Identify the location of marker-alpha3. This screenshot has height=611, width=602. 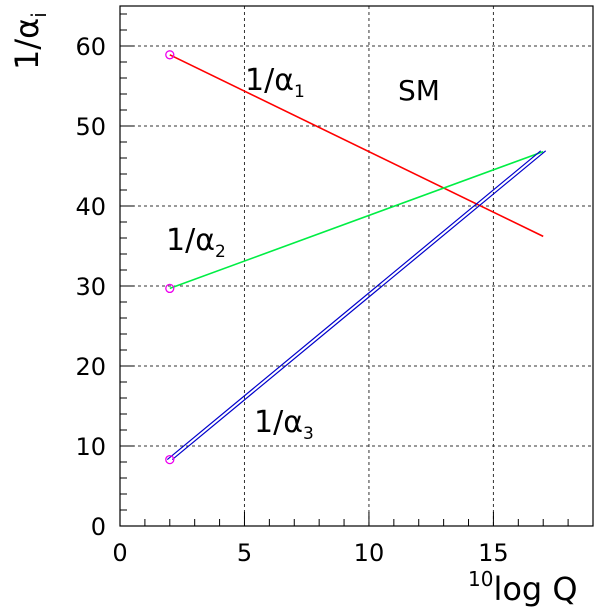
(170, 459).